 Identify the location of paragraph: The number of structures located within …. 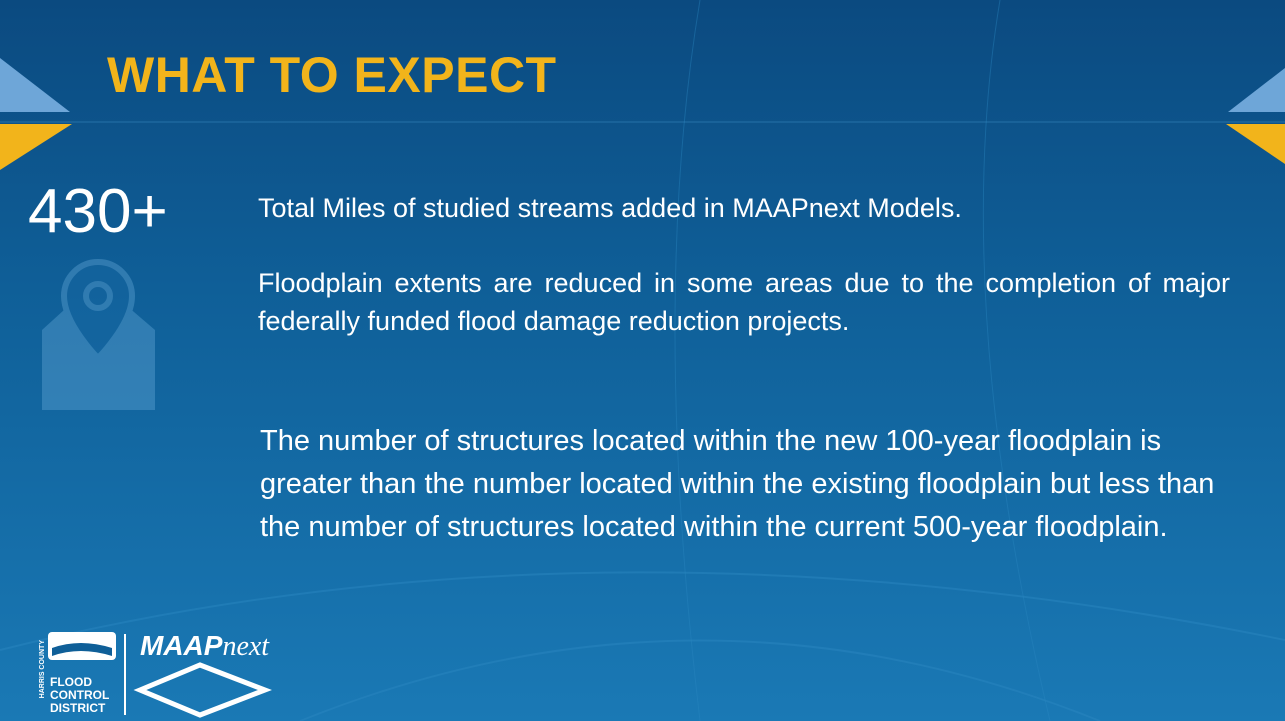
(737, 484).